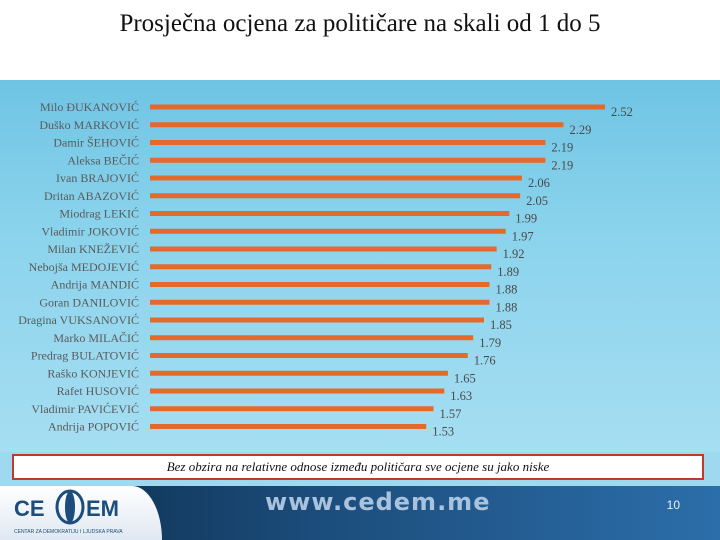 Image resolution: width=720 pixels, height=540 pixels. What do you see at coordinates (501, 325) in the screenshot?
I see `value-label: 1.85` at bounding box center [501, 325].